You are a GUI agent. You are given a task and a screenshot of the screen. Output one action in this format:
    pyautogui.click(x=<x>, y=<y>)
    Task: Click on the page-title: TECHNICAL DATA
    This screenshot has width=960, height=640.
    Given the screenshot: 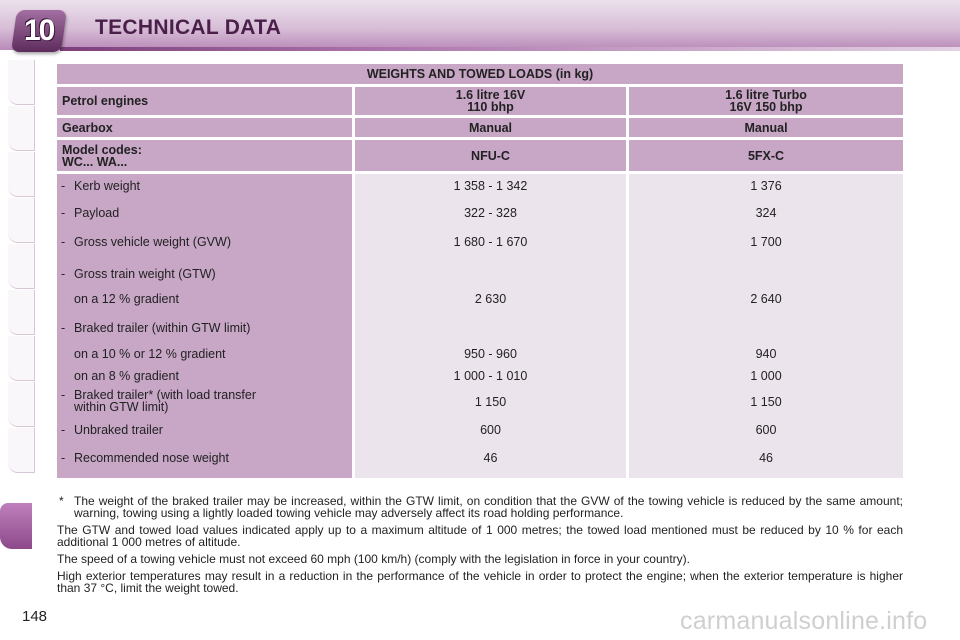 What is the action you would take?
    pyautogui.click(x=188, y=27)
    